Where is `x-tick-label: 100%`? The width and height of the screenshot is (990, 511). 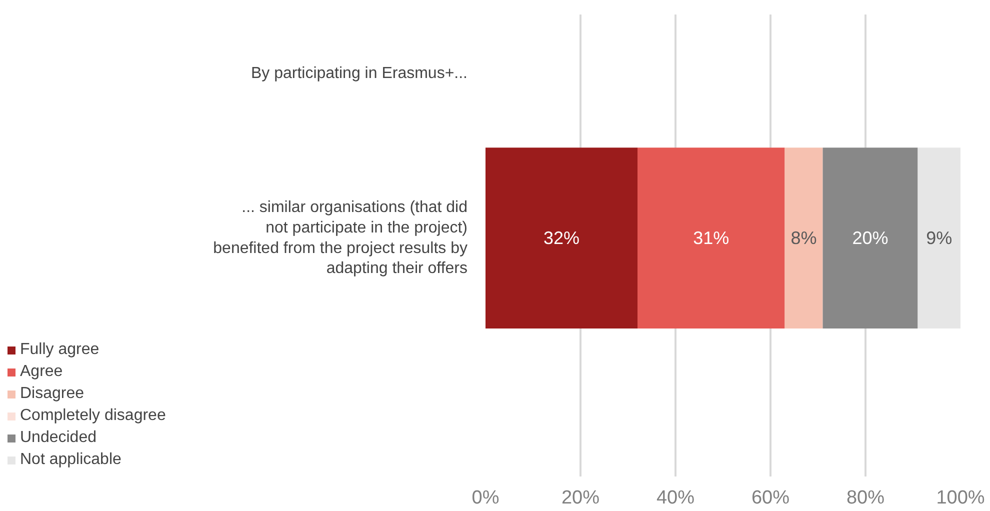 x-tick-label: 100% is located at coordinates (960, 498).